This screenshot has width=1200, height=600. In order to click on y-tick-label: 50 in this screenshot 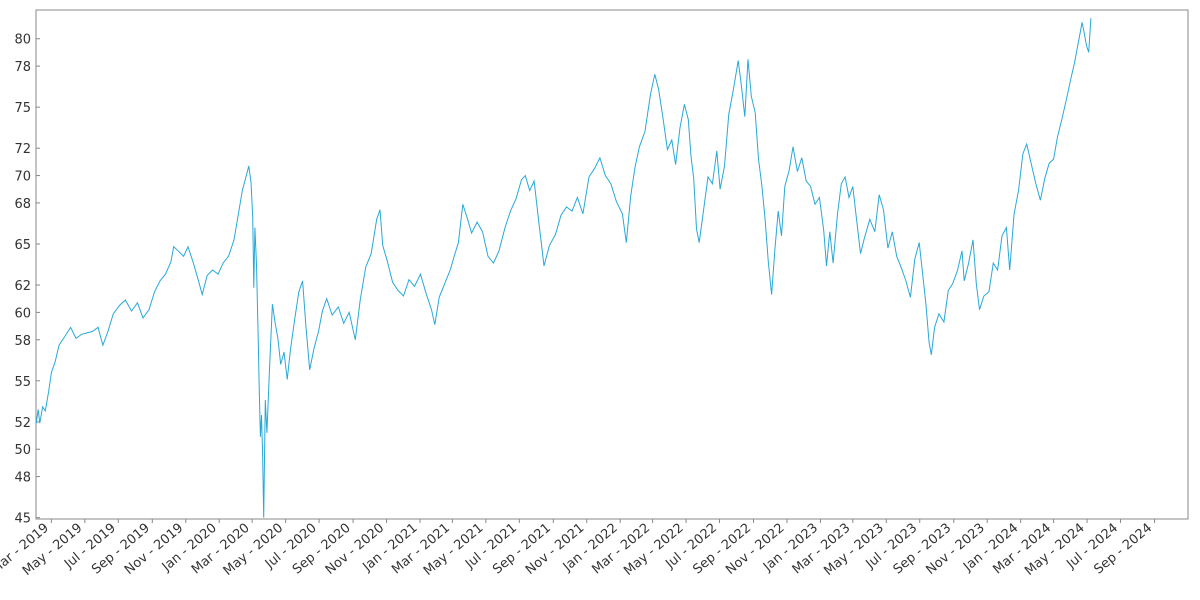, I will do `click(22, 450)`.